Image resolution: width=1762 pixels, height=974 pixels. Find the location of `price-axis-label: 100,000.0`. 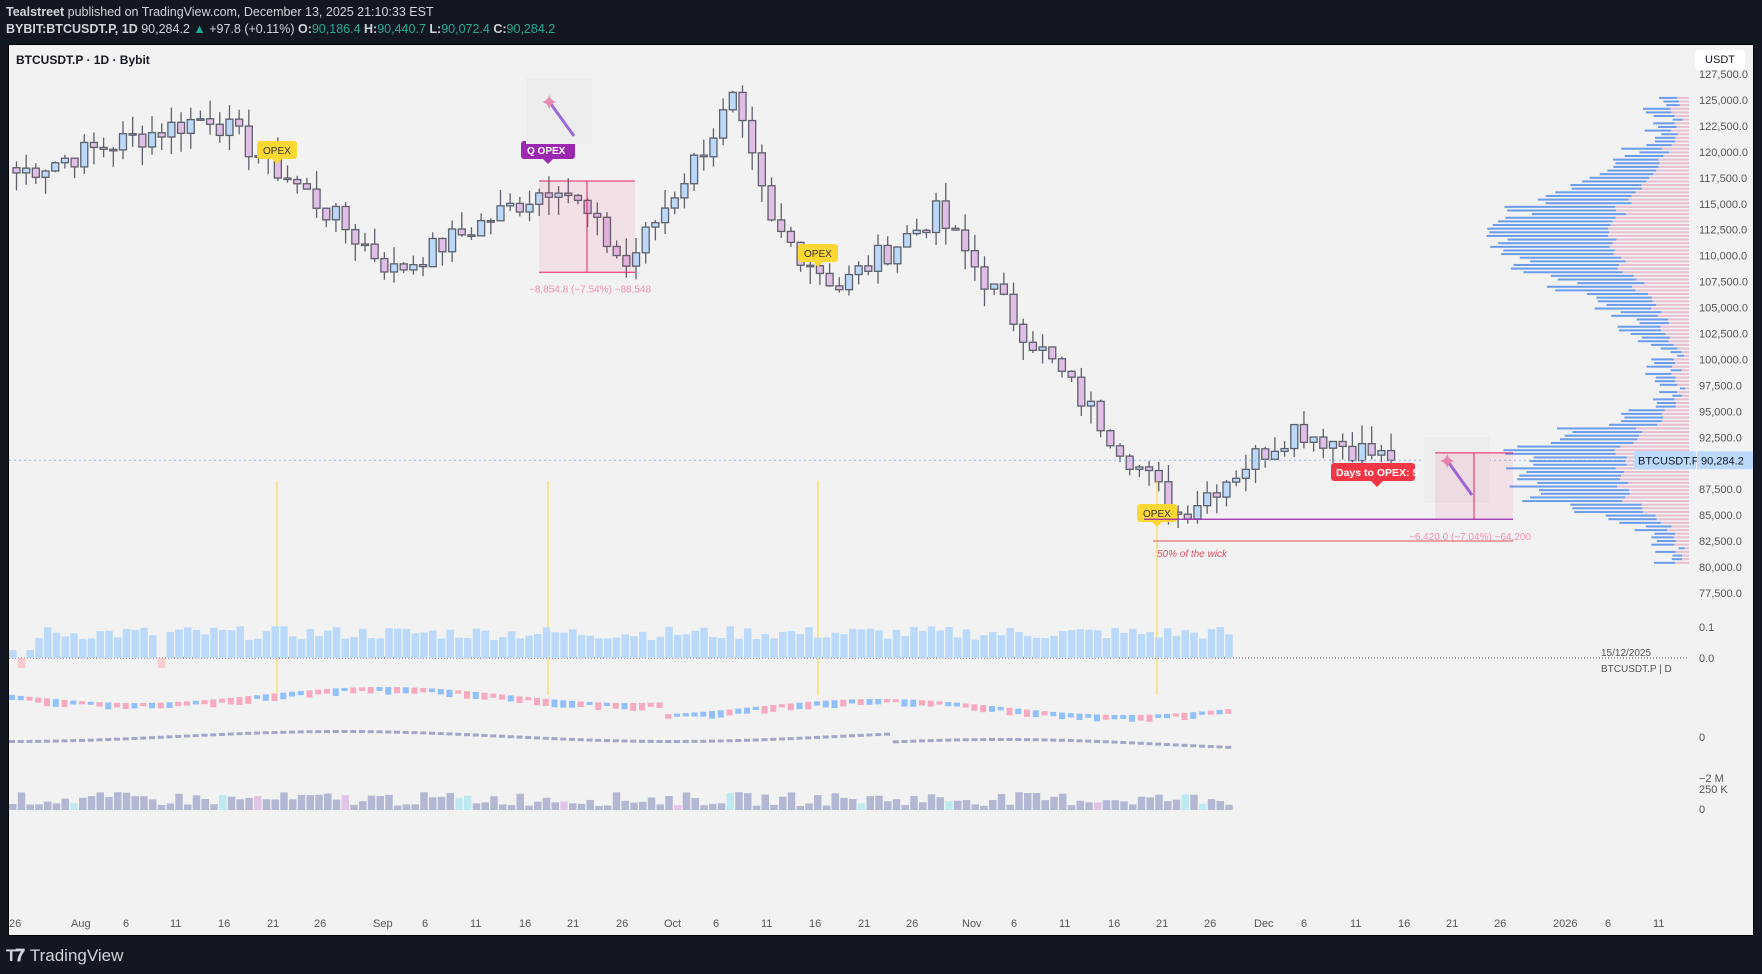

price-axis-label: 100,000.0 is located at coordinates (1723, 360).